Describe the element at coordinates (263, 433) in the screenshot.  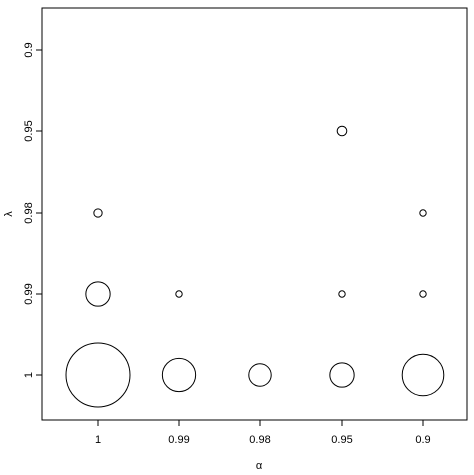
I see `x-axis: 1 0.99 0.98 0.95 0.9` at that location.